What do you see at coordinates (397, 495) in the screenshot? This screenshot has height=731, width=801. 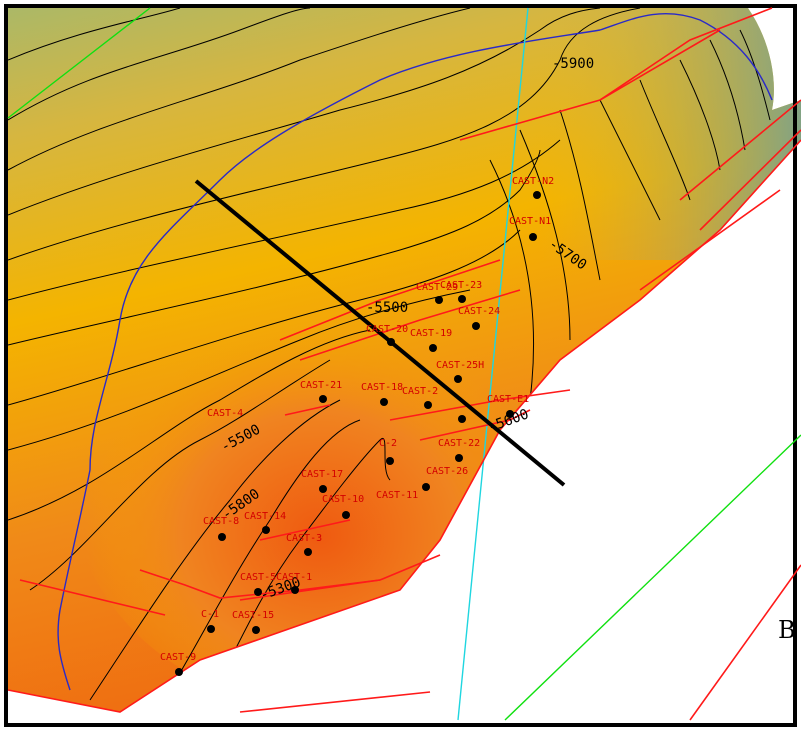 I see `svg-text: CAST-11` at bounding box center [397, 495].